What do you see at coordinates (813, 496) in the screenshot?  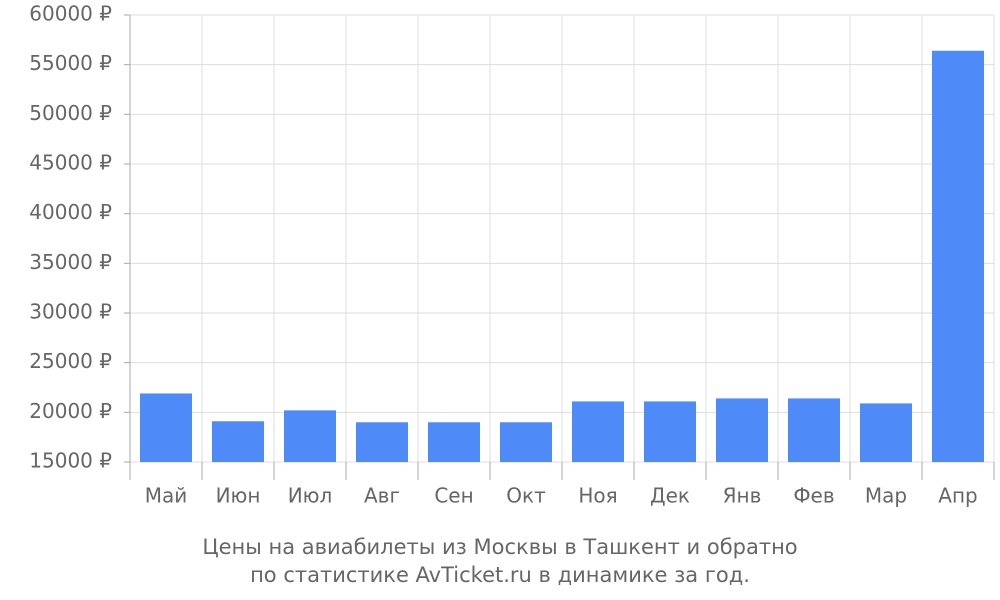 I see `x-tick-label: Фев` at bounding box center [813, 496].